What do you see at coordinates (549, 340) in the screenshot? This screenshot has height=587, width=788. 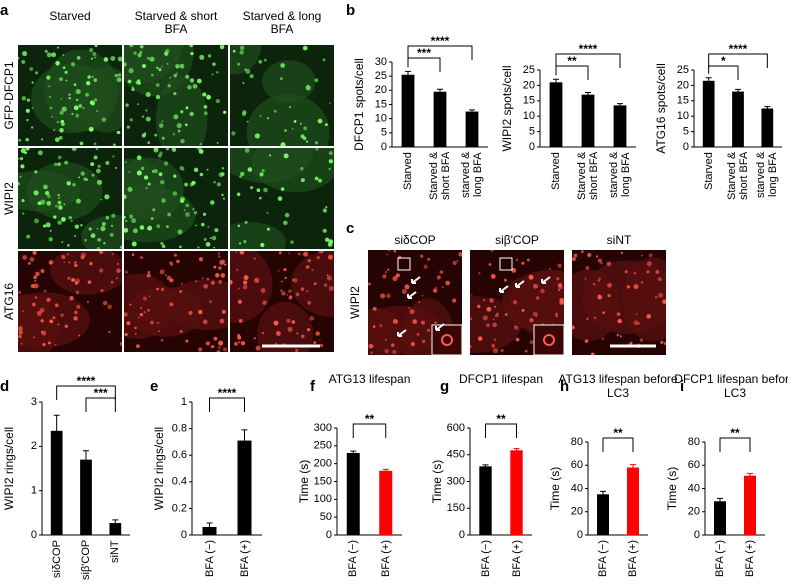 I see `inset` at bounding box center [549, 340].